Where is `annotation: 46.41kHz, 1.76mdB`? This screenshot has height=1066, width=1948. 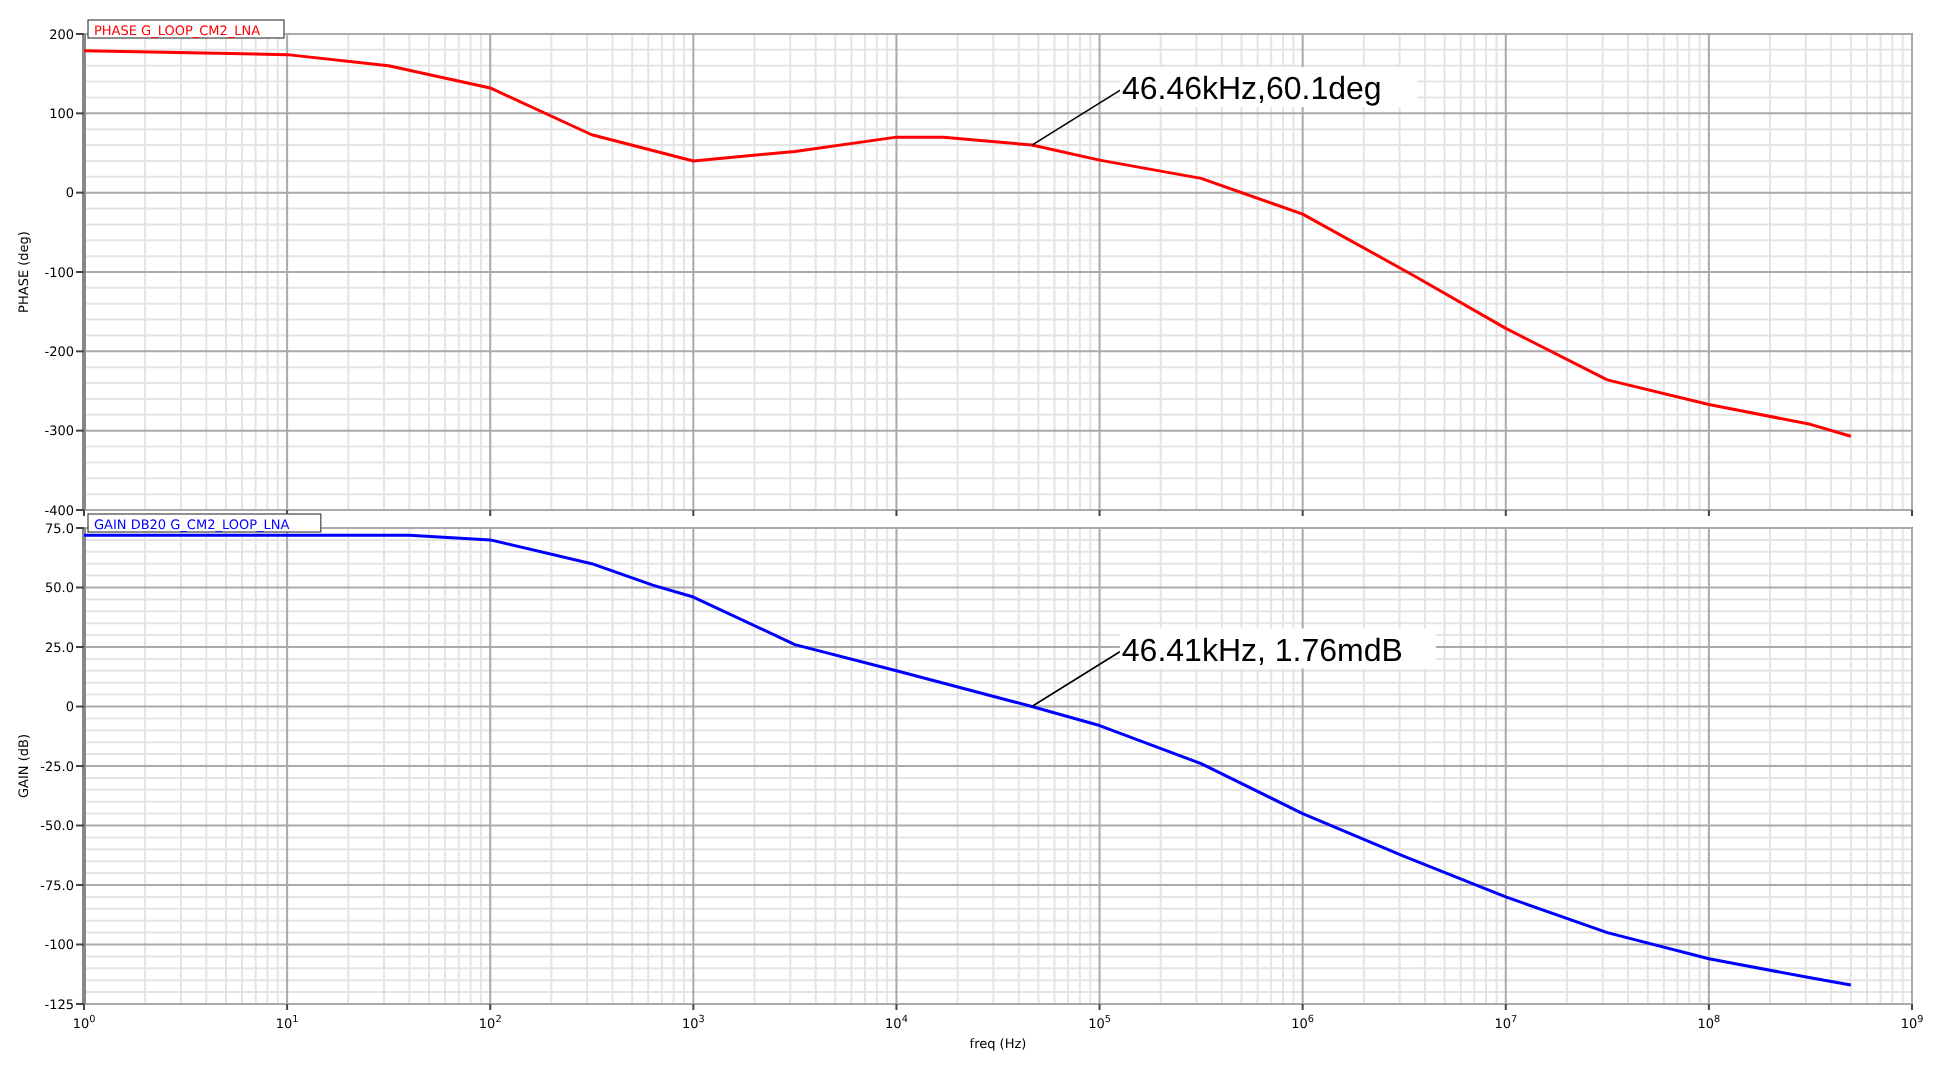
annotation: 46.41kHz, 1.76mdB is located at coordinates (1262, 651).